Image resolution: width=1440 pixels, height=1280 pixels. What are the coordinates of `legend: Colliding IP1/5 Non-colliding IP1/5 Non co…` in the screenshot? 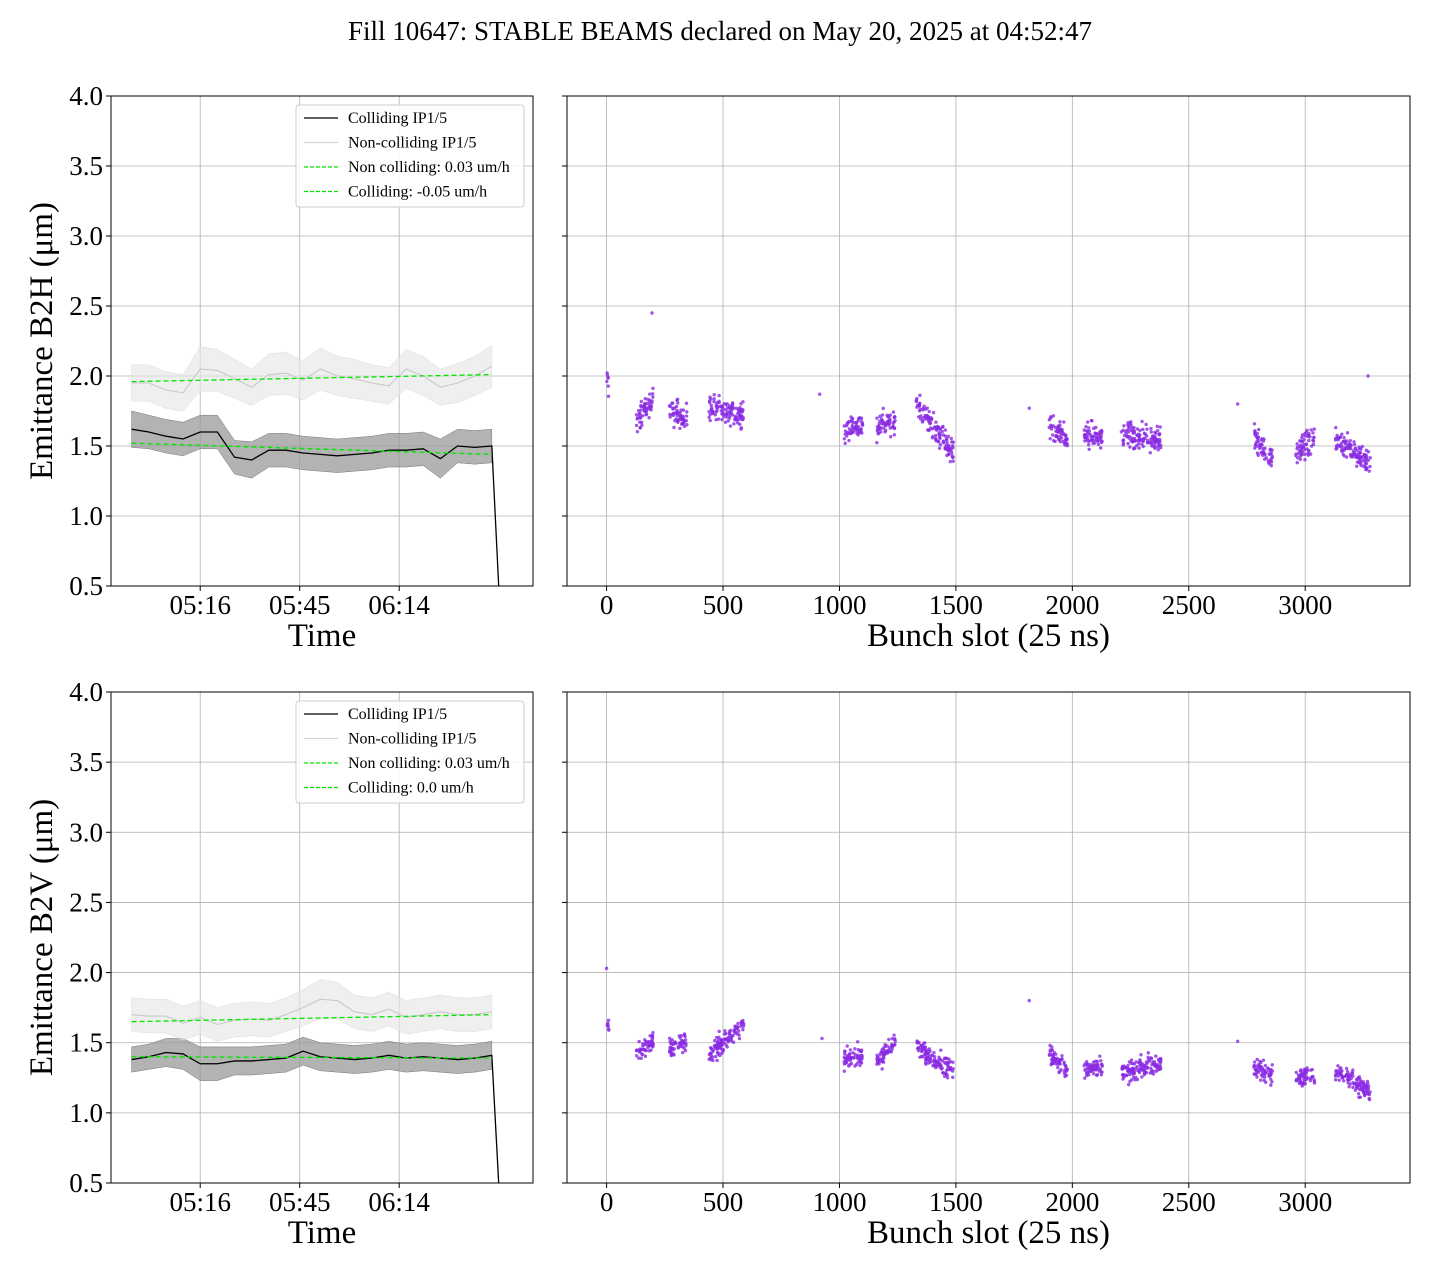 It's located at (410, 156).